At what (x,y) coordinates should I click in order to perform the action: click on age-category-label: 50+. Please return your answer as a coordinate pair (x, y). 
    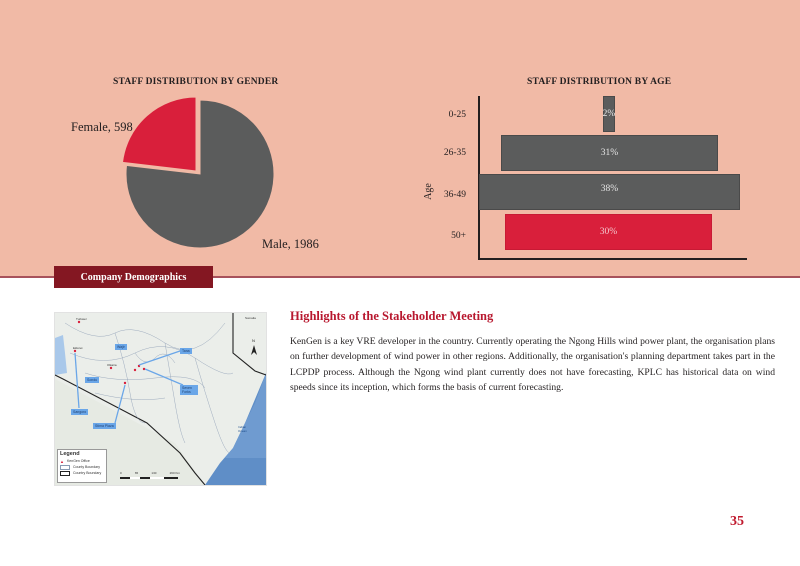
    Looking at the image, I should click on (458, 236).